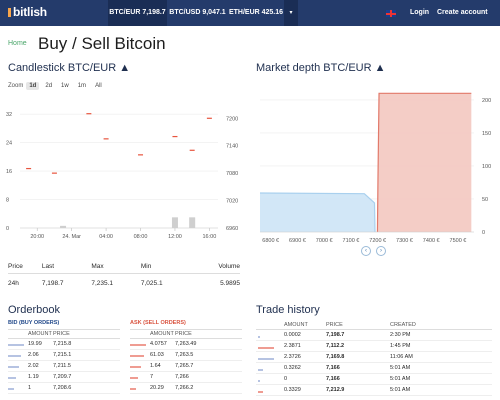 The height and width of the screenshot is (400, 500). I want to click on ask-amount: 61.03, so click(152, 355).